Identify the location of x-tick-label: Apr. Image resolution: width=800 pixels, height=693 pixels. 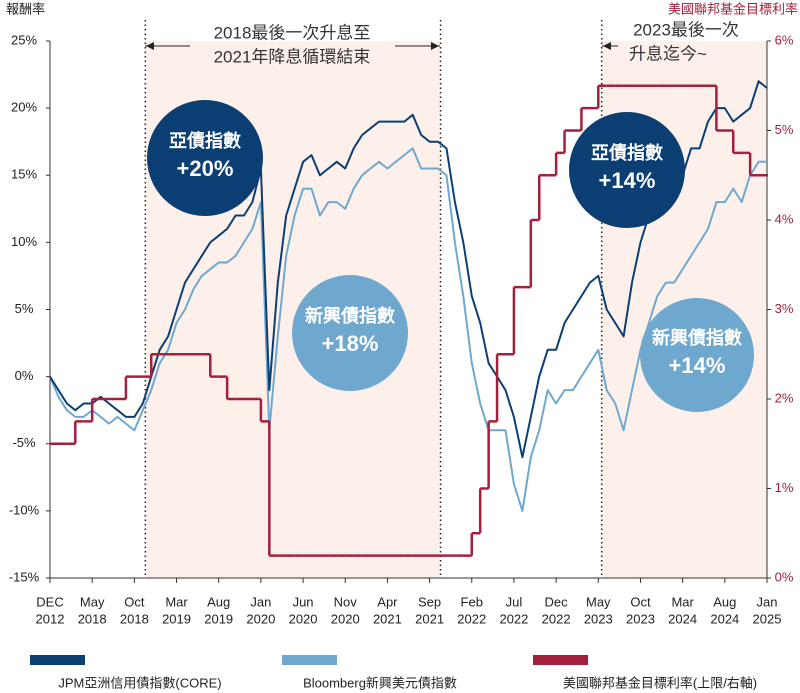
(387, 601).